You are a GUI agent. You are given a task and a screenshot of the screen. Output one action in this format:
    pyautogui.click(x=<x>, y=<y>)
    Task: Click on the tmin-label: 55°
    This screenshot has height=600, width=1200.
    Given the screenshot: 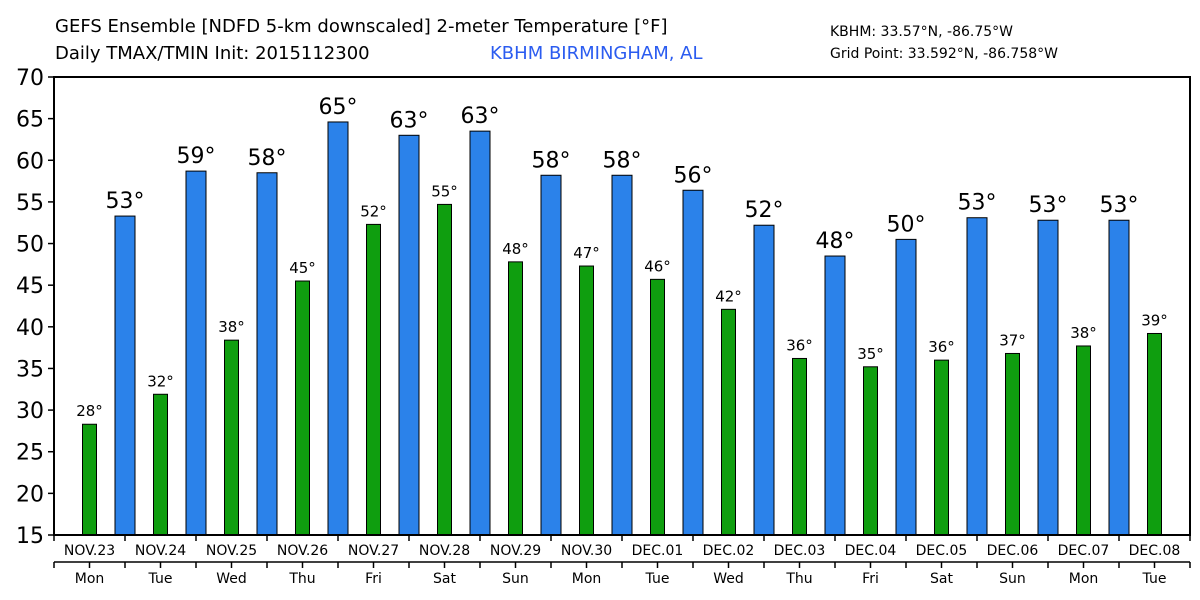 What is the action you would take?
    pyautogui.click(x=444, y=191)
    